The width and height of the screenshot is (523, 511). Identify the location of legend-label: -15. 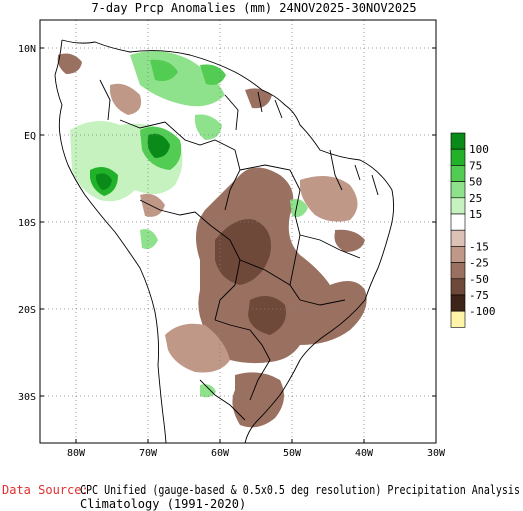
(479, 246).